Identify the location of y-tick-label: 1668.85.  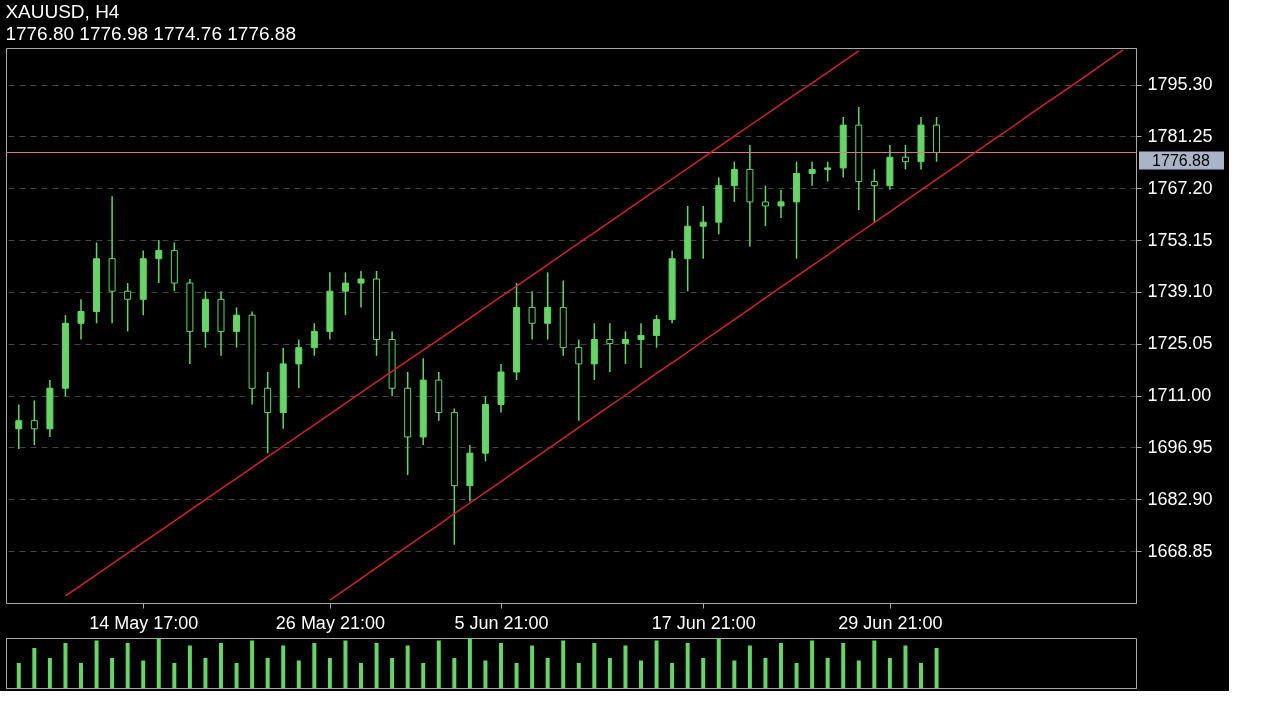
(1180, 550).